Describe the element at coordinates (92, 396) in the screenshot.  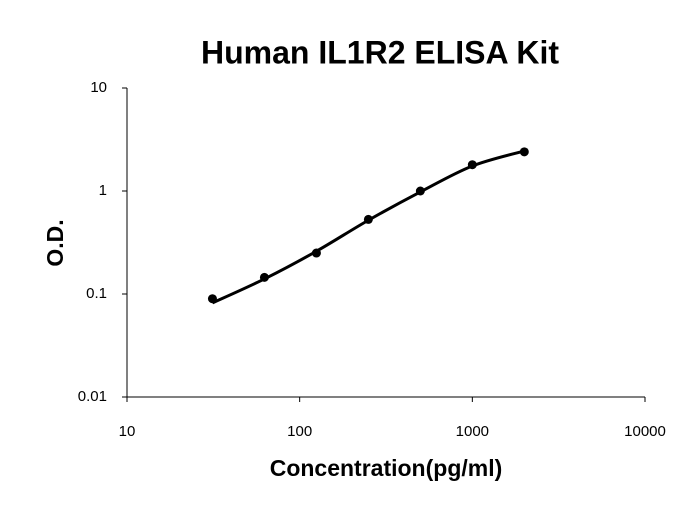
I see `y-tick-label: 0.01` at that location.